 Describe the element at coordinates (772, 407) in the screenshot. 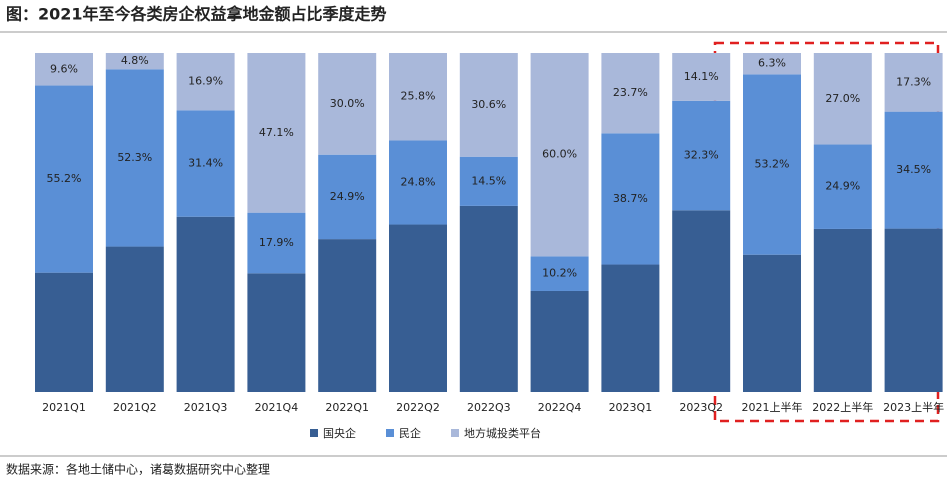

I see `x-tick-label: 2021上半年` at that location.